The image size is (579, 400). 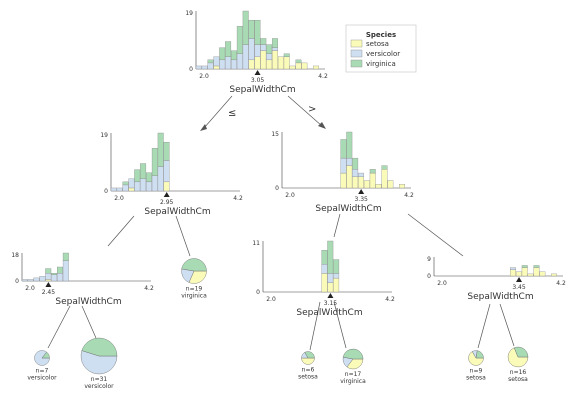 What do you see at coordinates (381, 35) in the screenshot?
I see `legend-title: Species` at bounding box center [381, 35].